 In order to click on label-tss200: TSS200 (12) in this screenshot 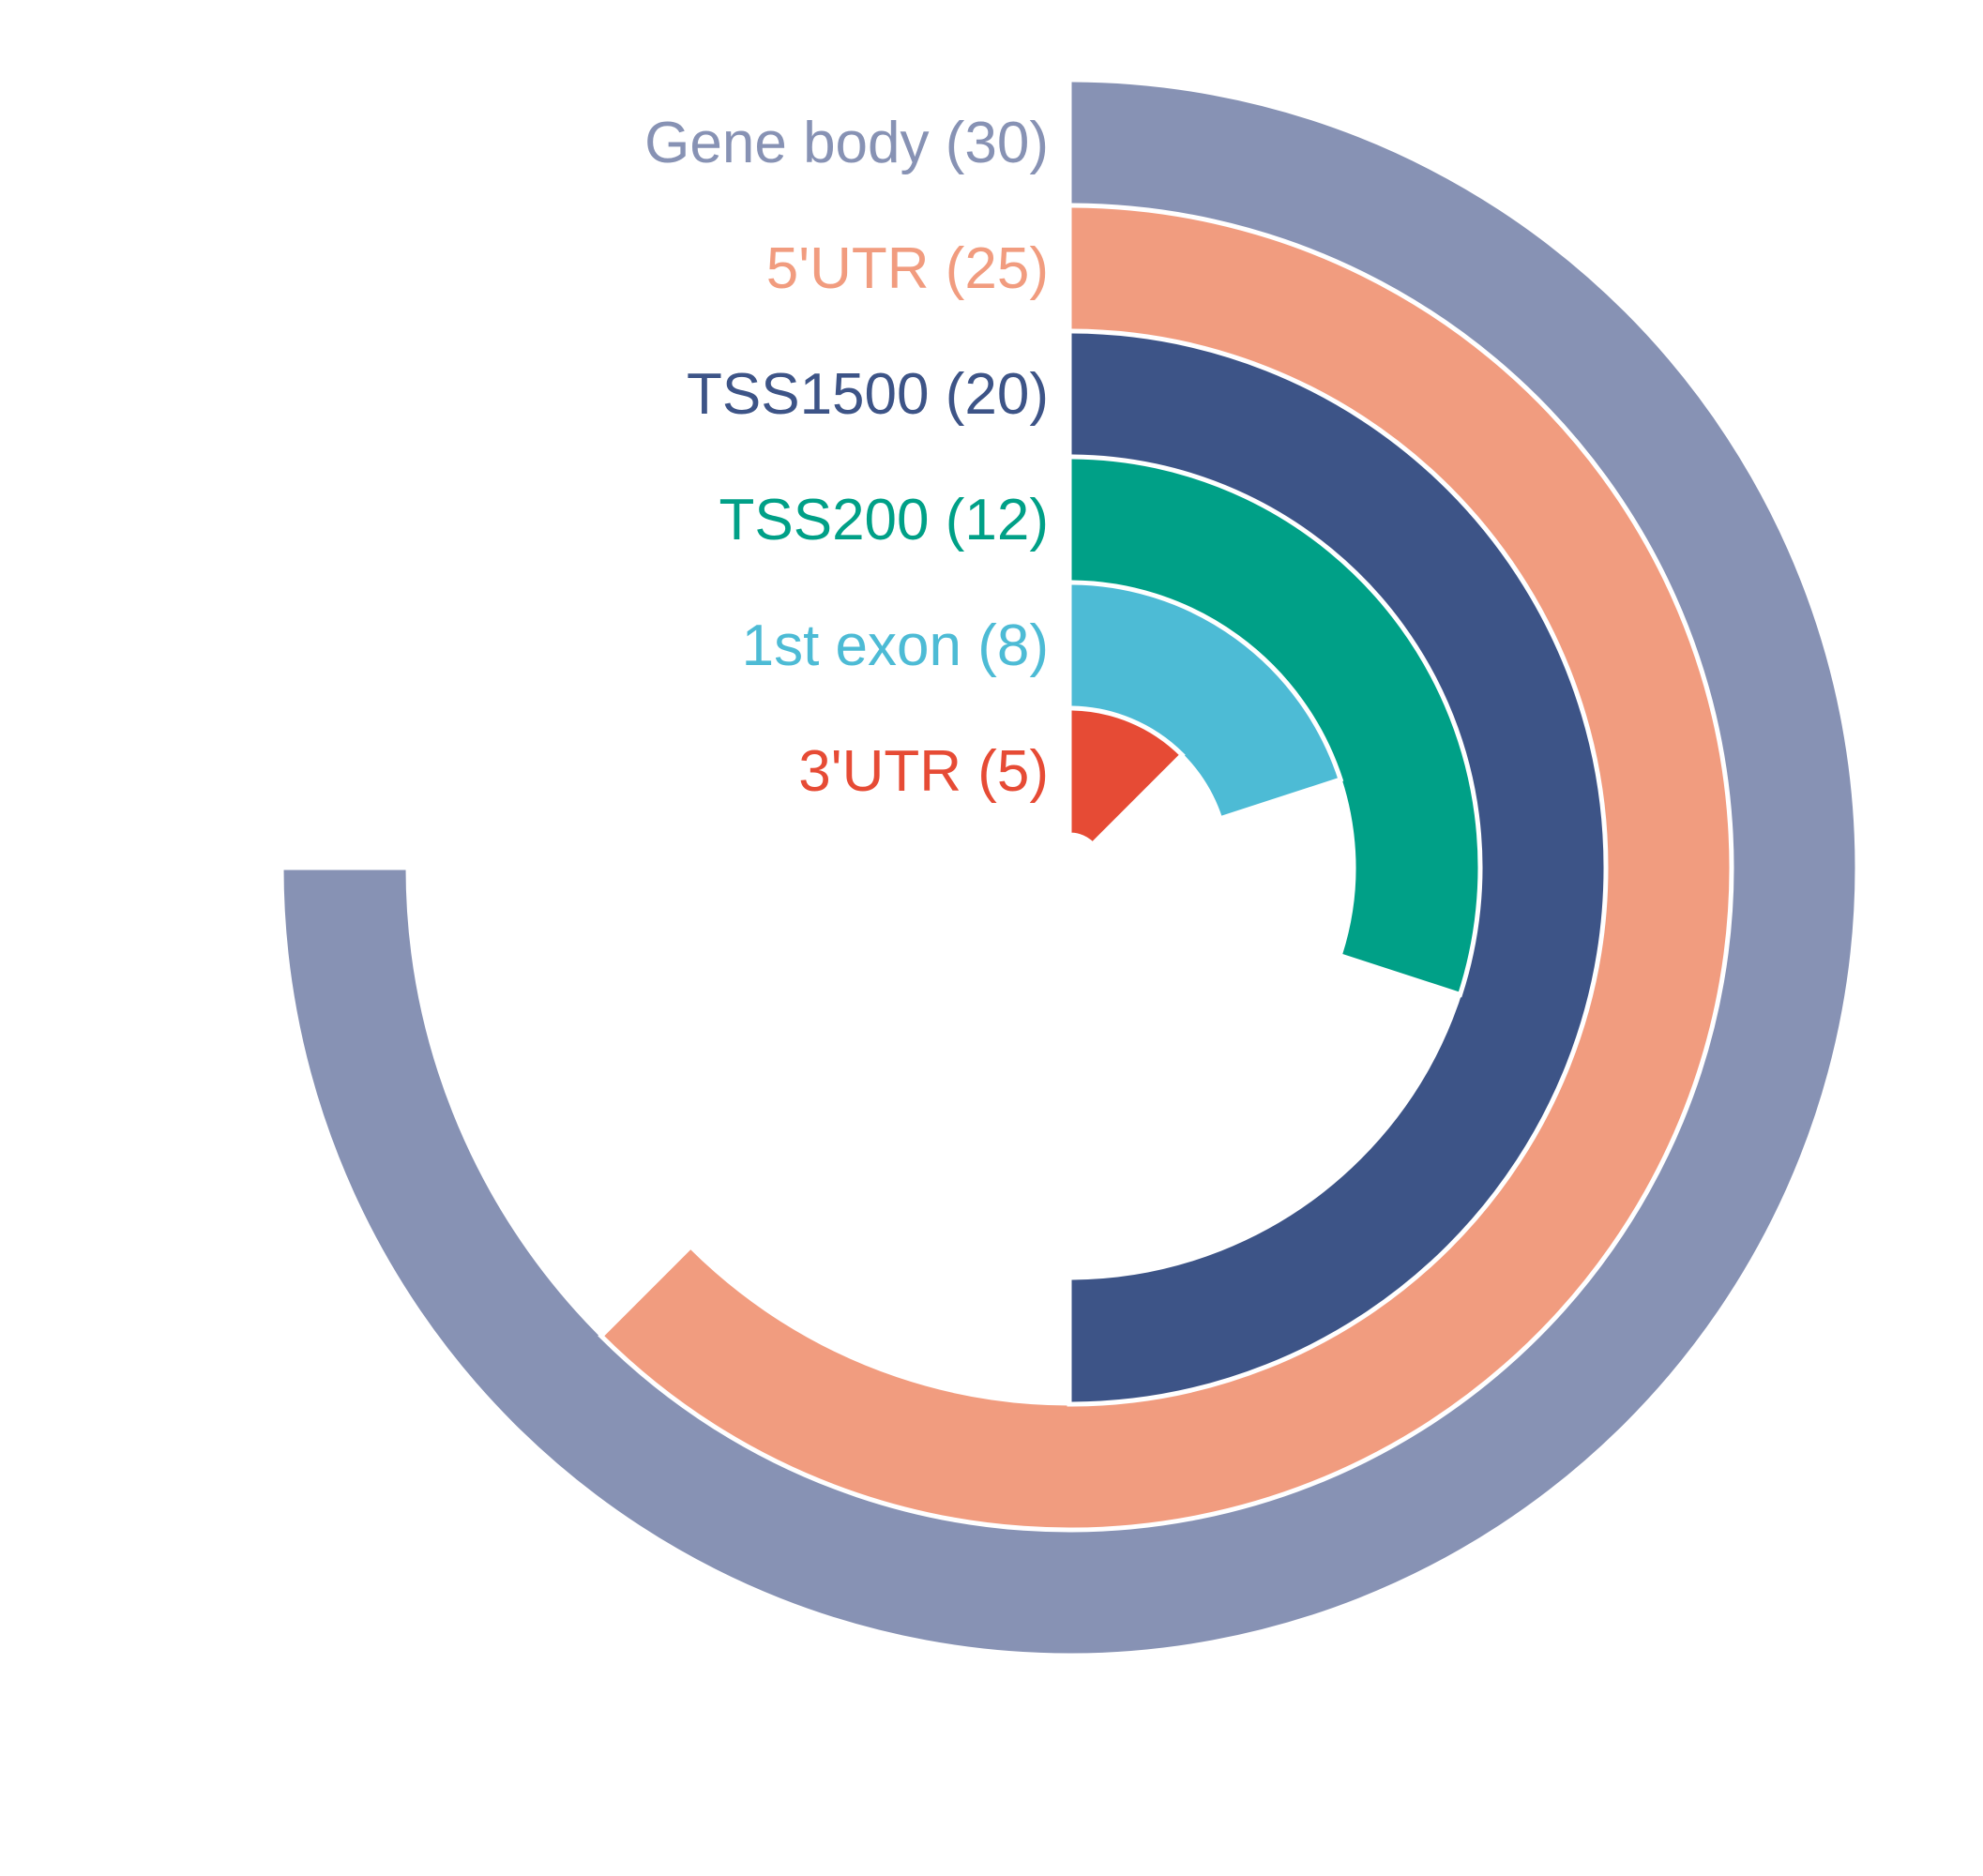, I will do `click(884, 520)`.